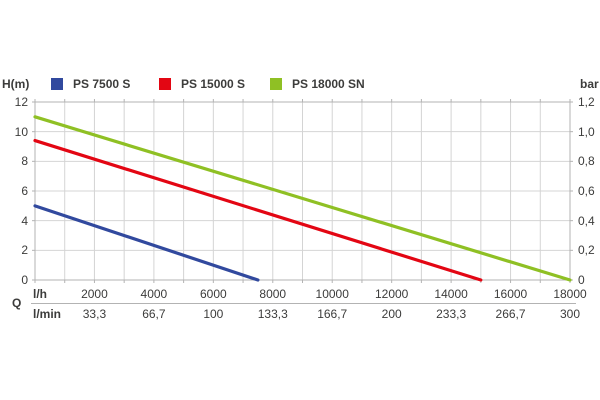 Image resolution: width=600 pixels, height=400 pixels. Describe the element at coordinates (17, 303) in the screenshot. I see `x-axis-title: Q` at that location.